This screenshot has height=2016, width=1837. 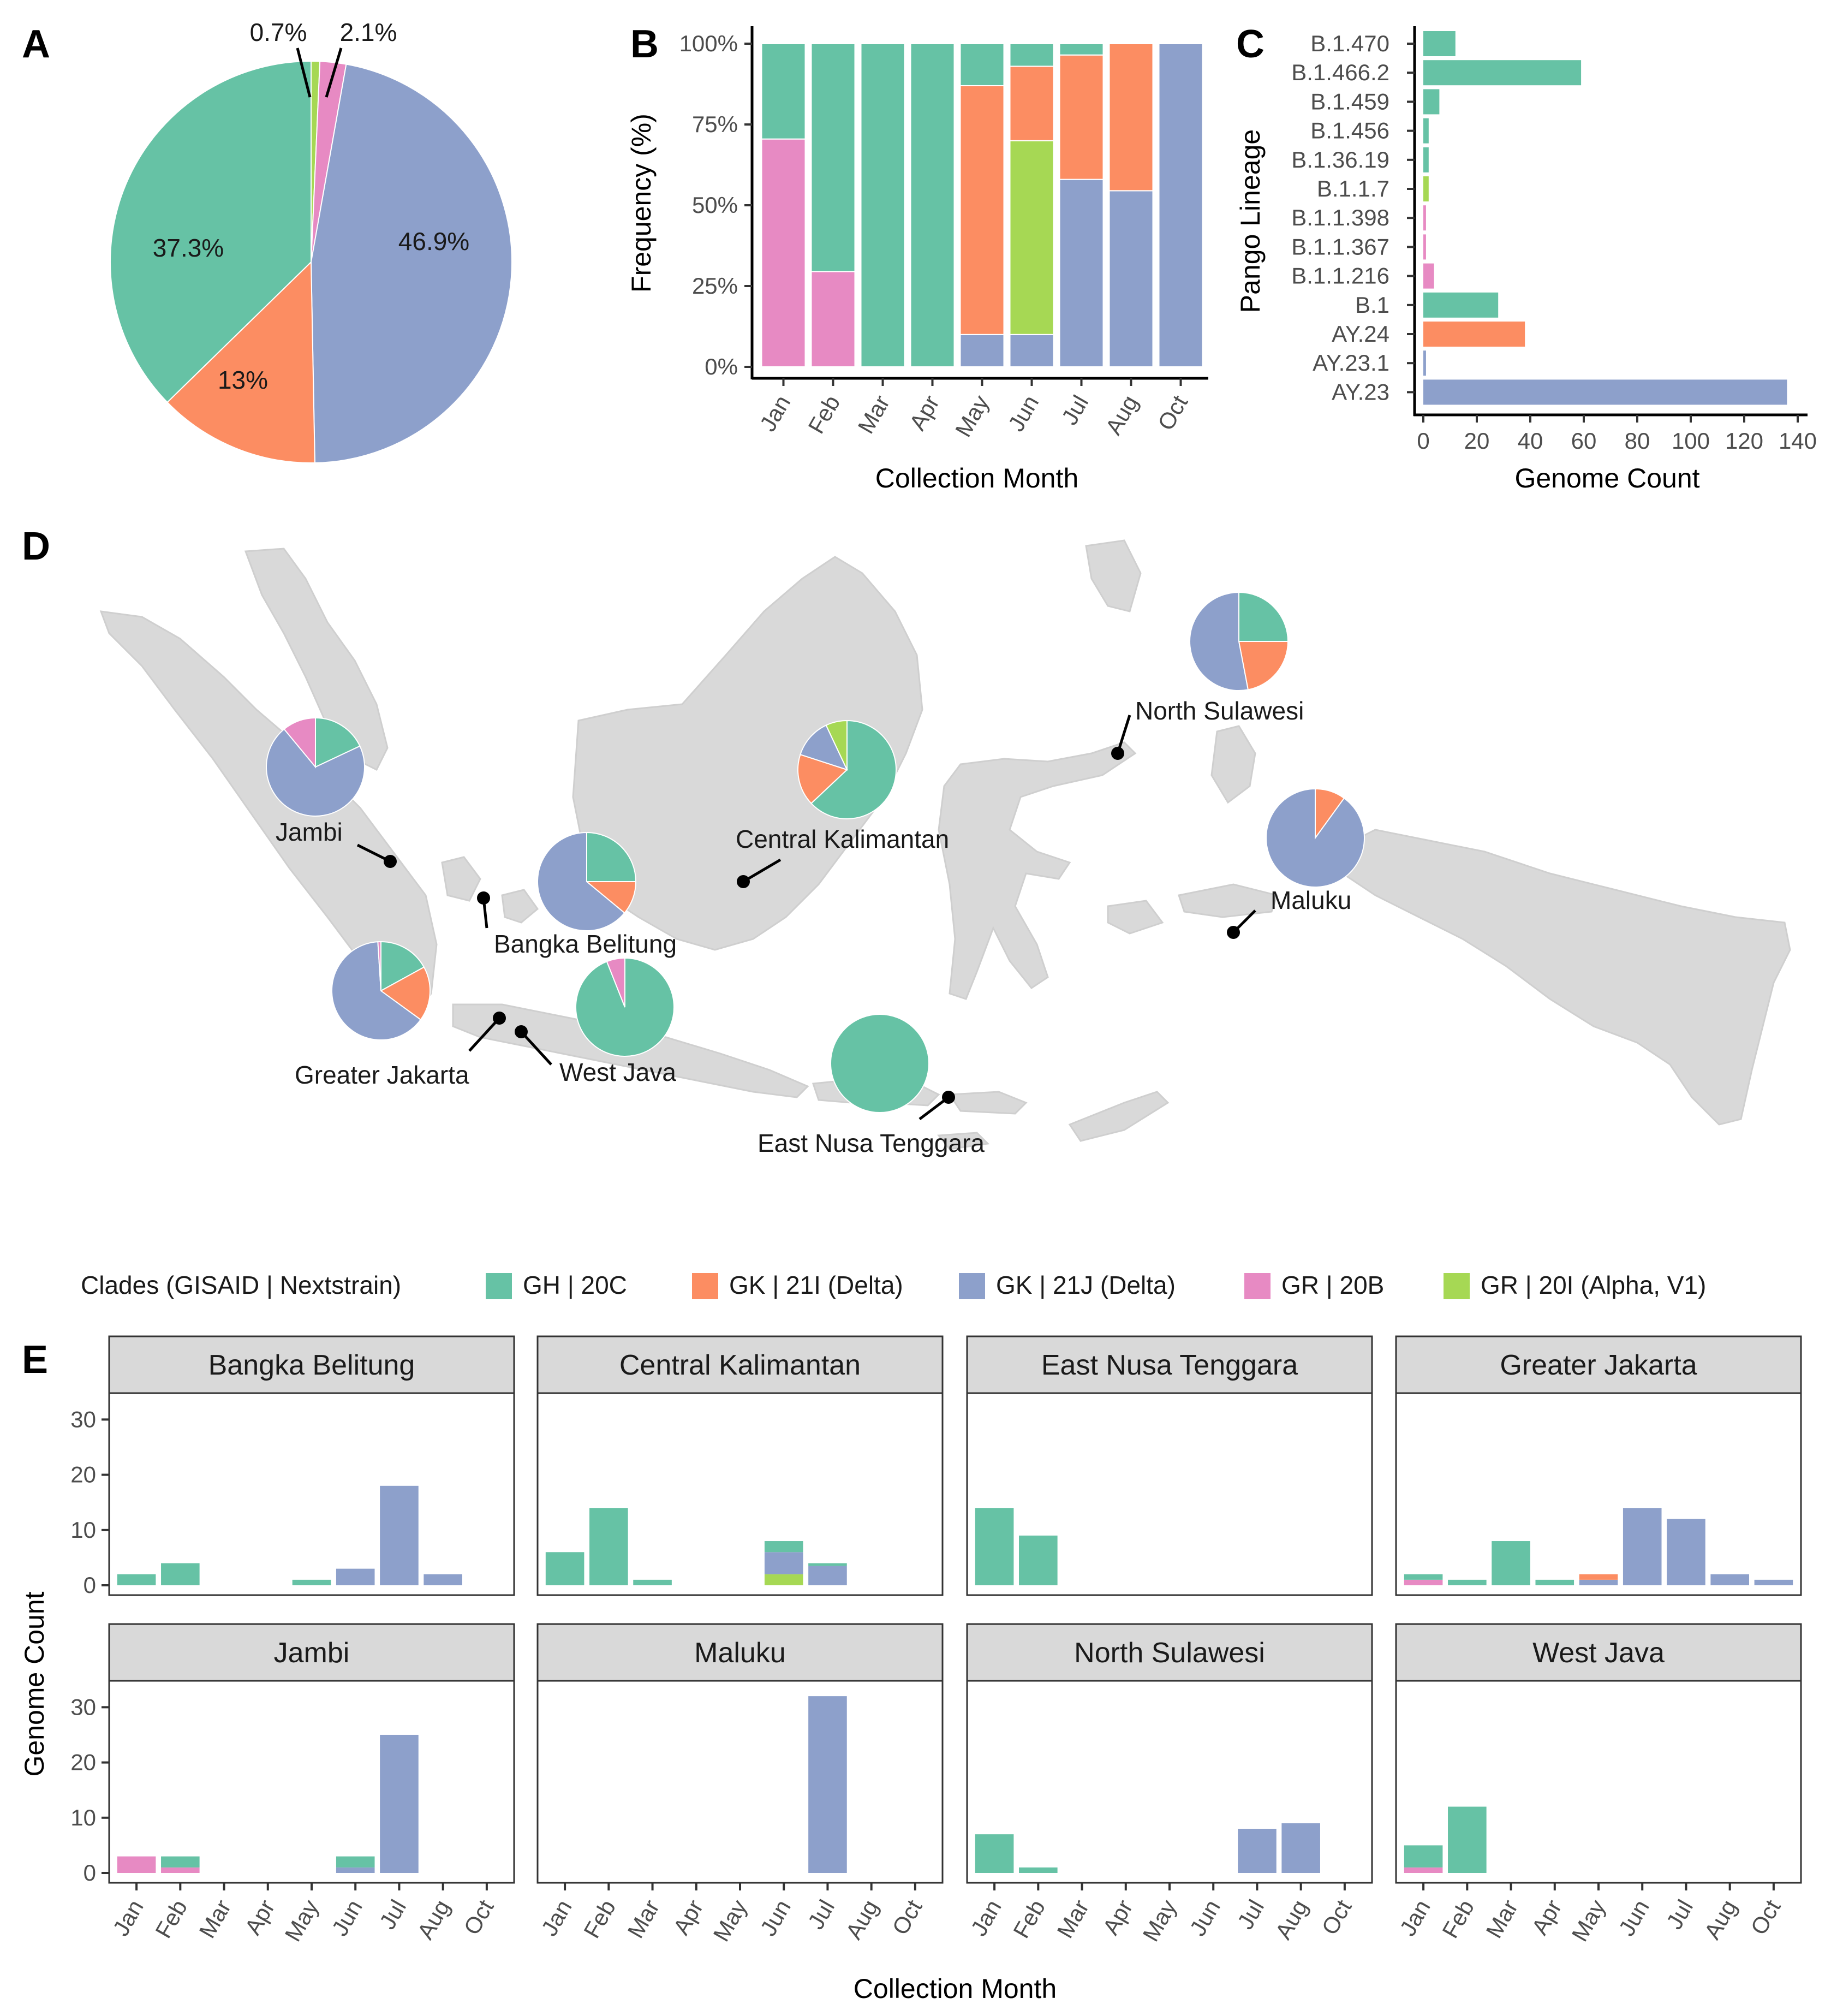 I want to click on x-tick-west-java-oct: Oct, so click(x=1765, y=1917).